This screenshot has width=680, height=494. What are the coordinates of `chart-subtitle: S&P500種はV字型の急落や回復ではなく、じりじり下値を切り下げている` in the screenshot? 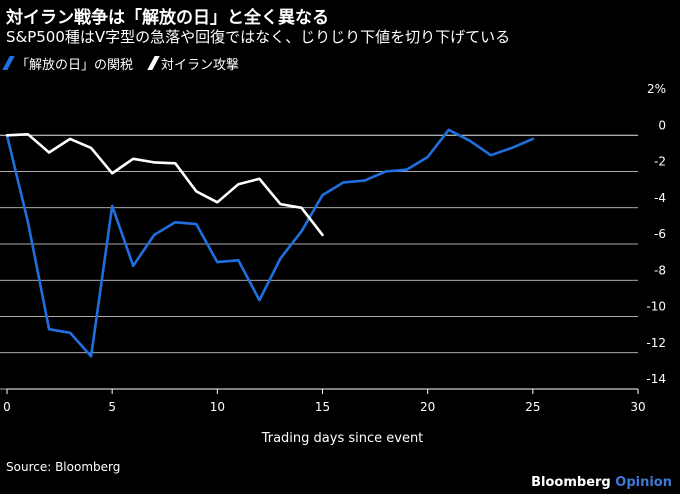 It's located at (258, 37).